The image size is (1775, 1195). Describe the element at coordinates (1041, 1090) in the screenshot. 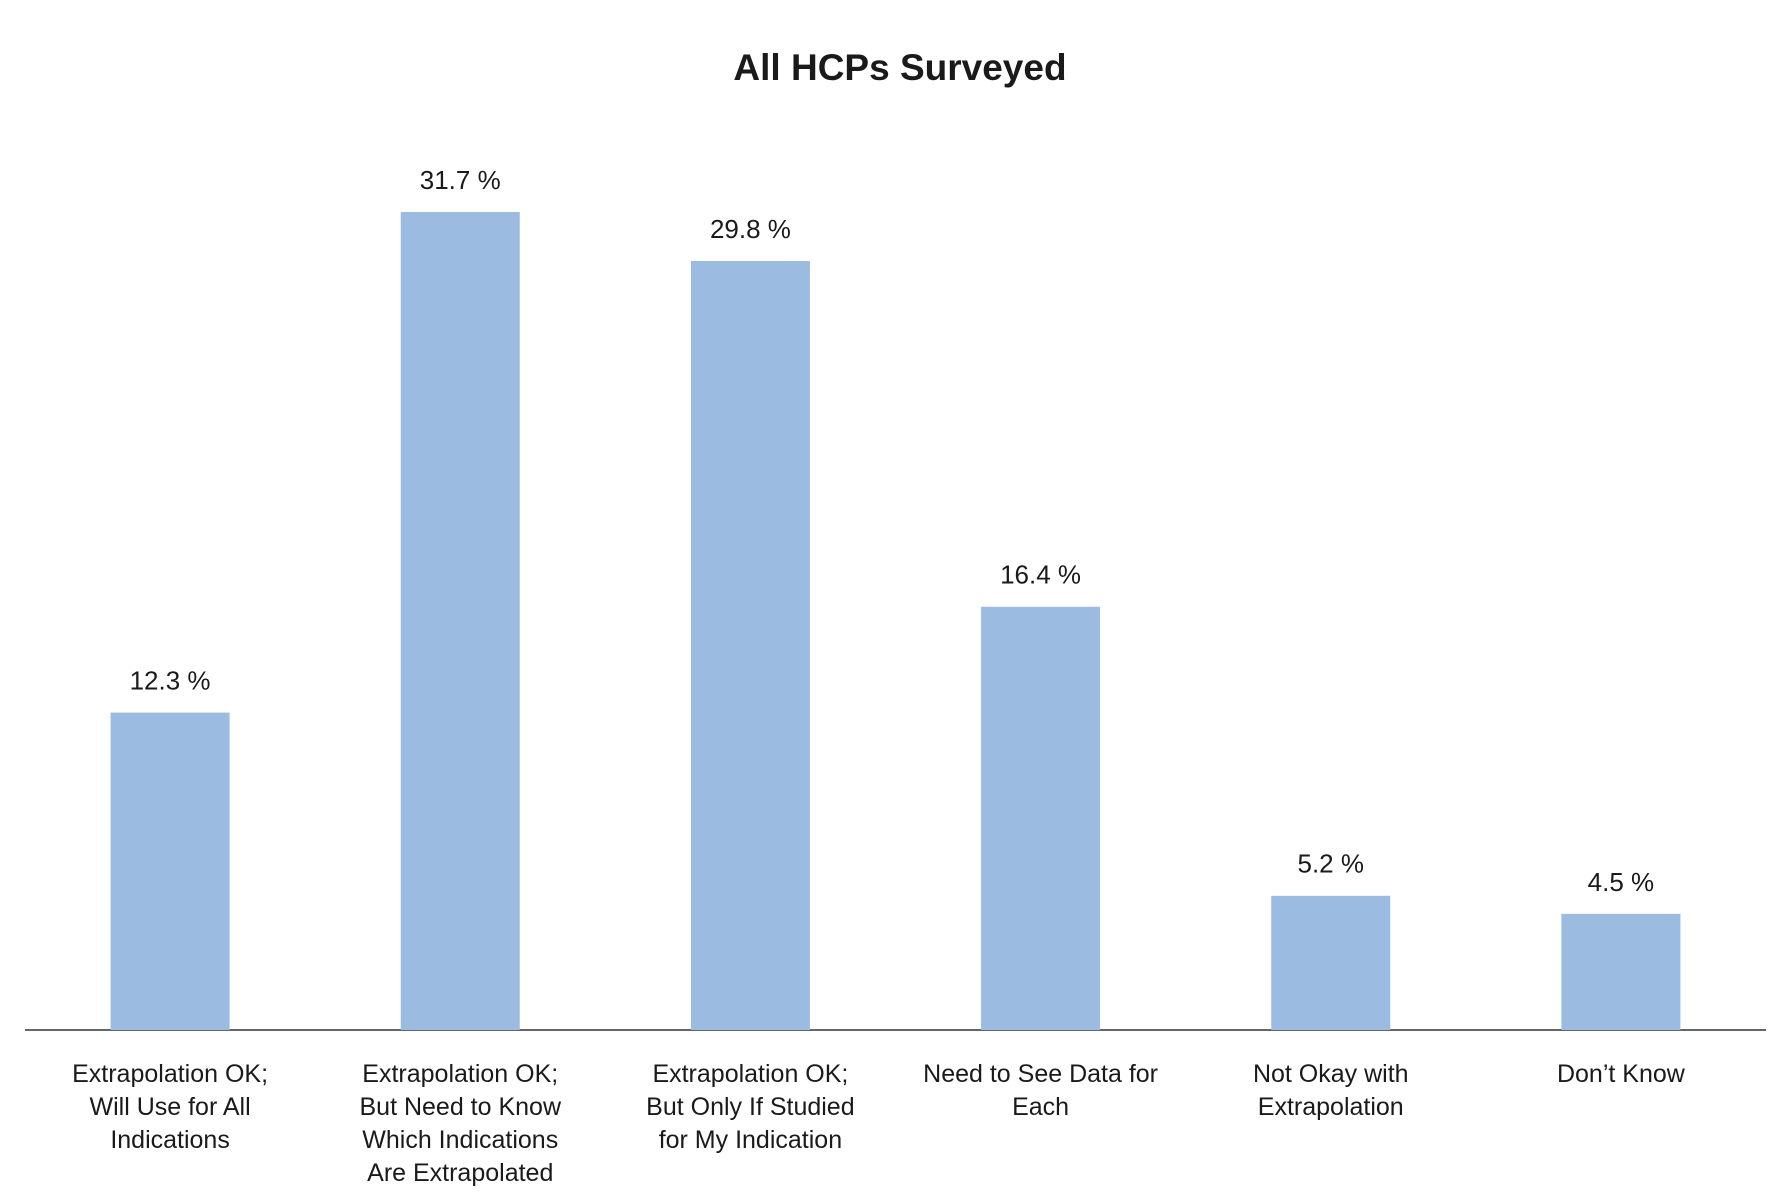

I see `x-tick-label: Need to See Data for Each` at that location.